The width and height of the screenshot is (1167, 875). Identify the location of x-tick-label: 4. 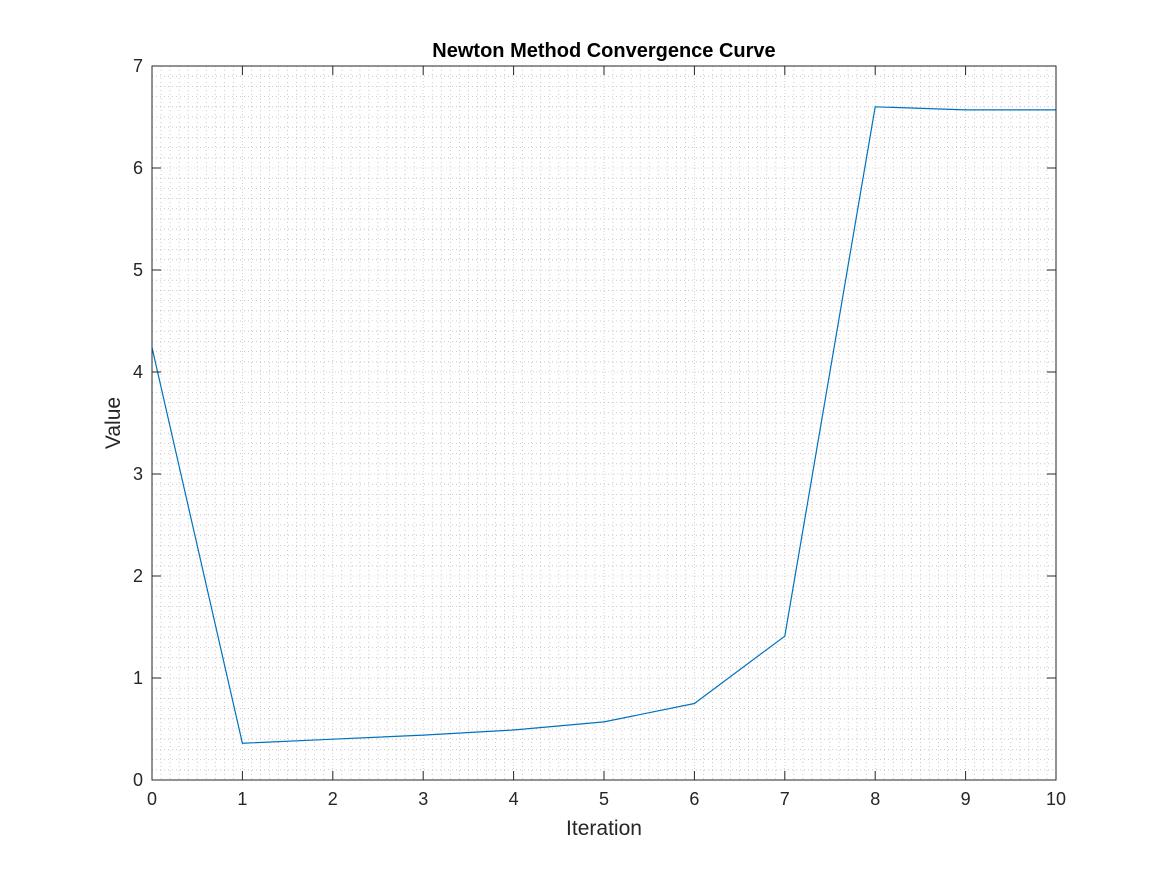
(514, 799).